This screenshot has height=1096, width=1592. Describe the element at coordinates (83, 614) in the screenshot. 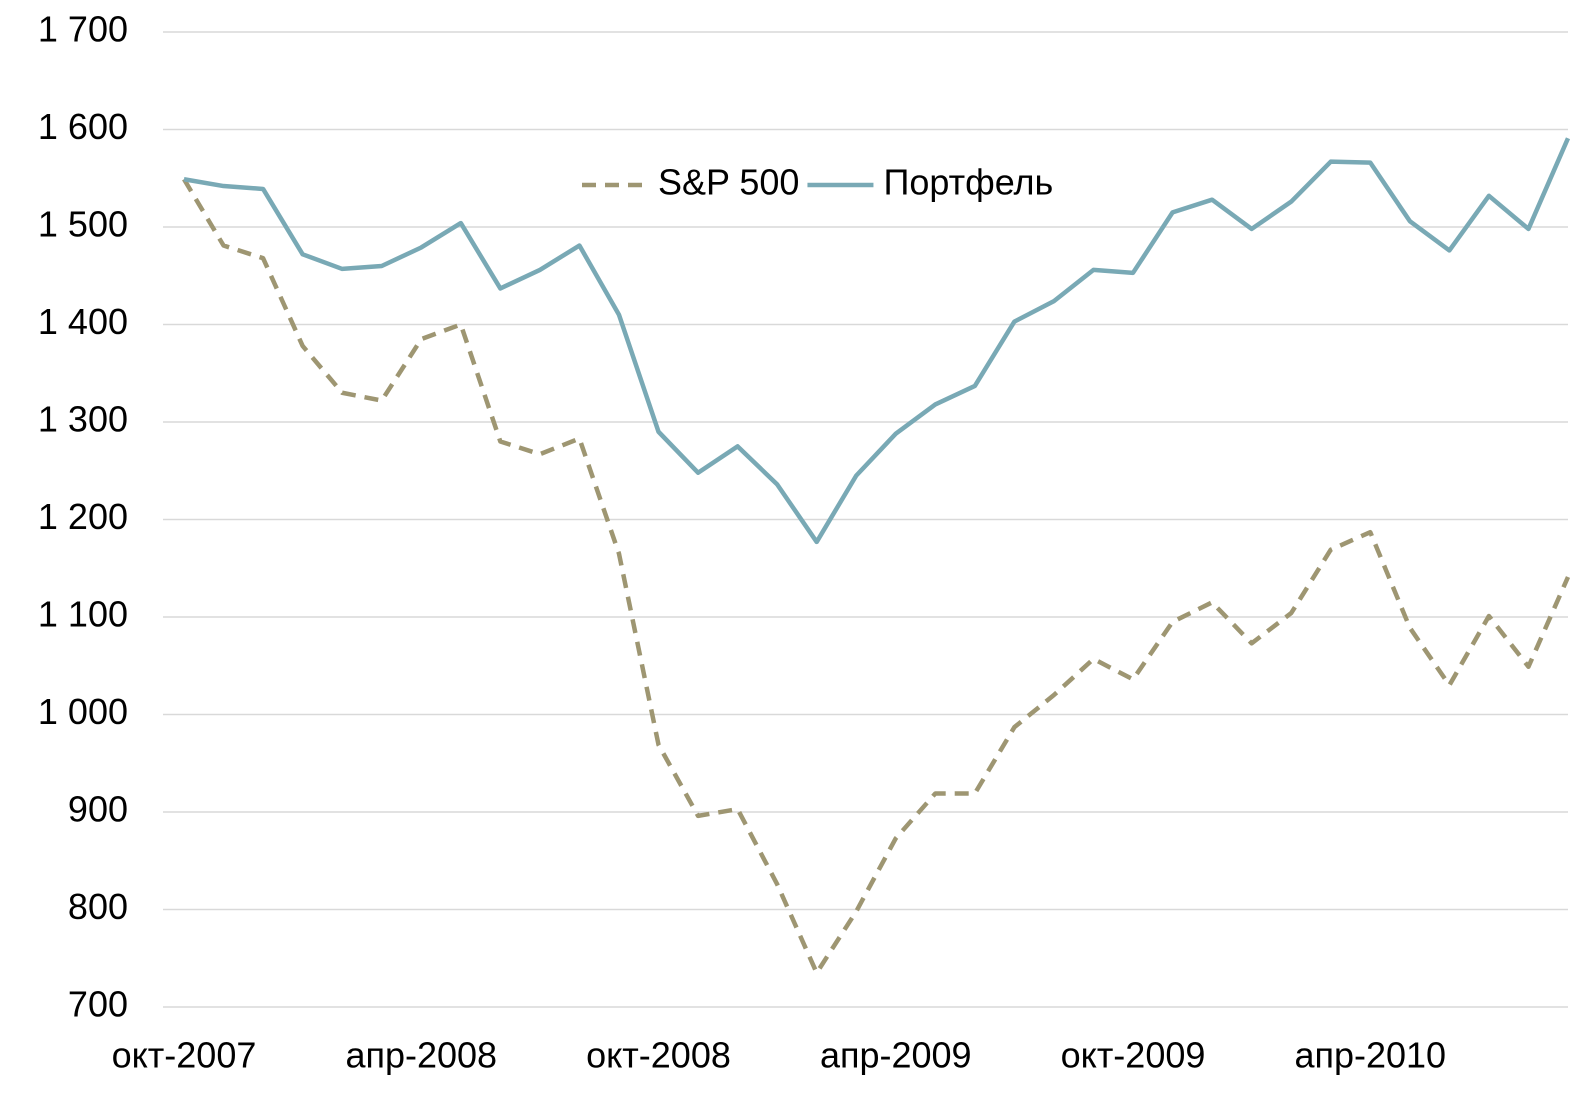

I see `y-tick-label: 1 100` at that location.